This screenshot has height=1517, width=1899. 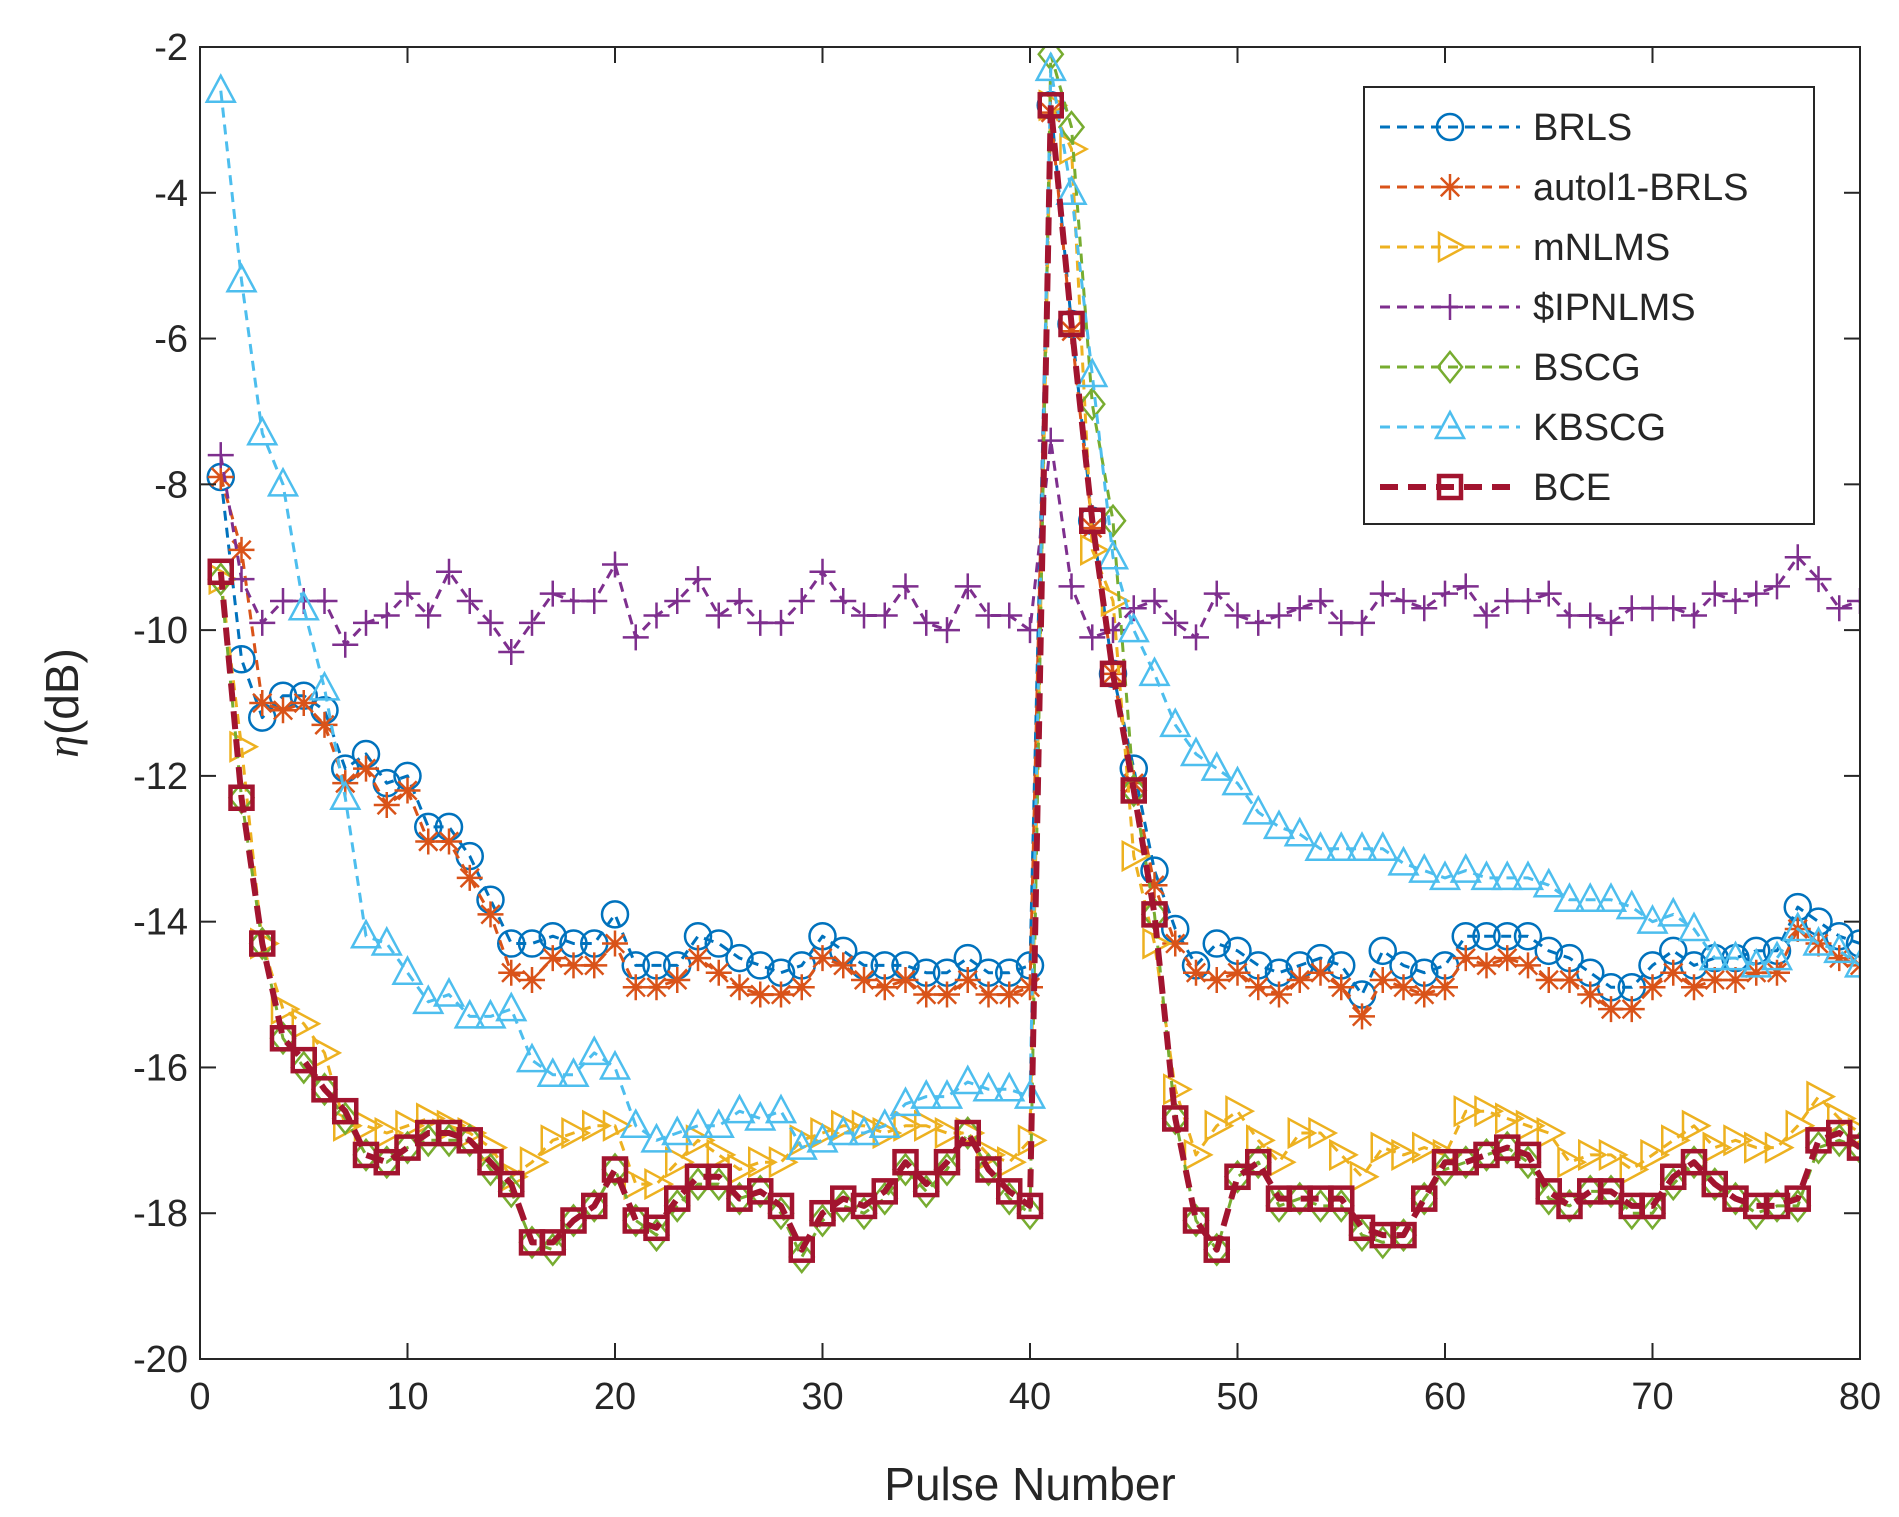 What do you see at coordinates (171, 340) in the screenshot?
I see `y-tick-label: -6` at bounding box center [171, 340].